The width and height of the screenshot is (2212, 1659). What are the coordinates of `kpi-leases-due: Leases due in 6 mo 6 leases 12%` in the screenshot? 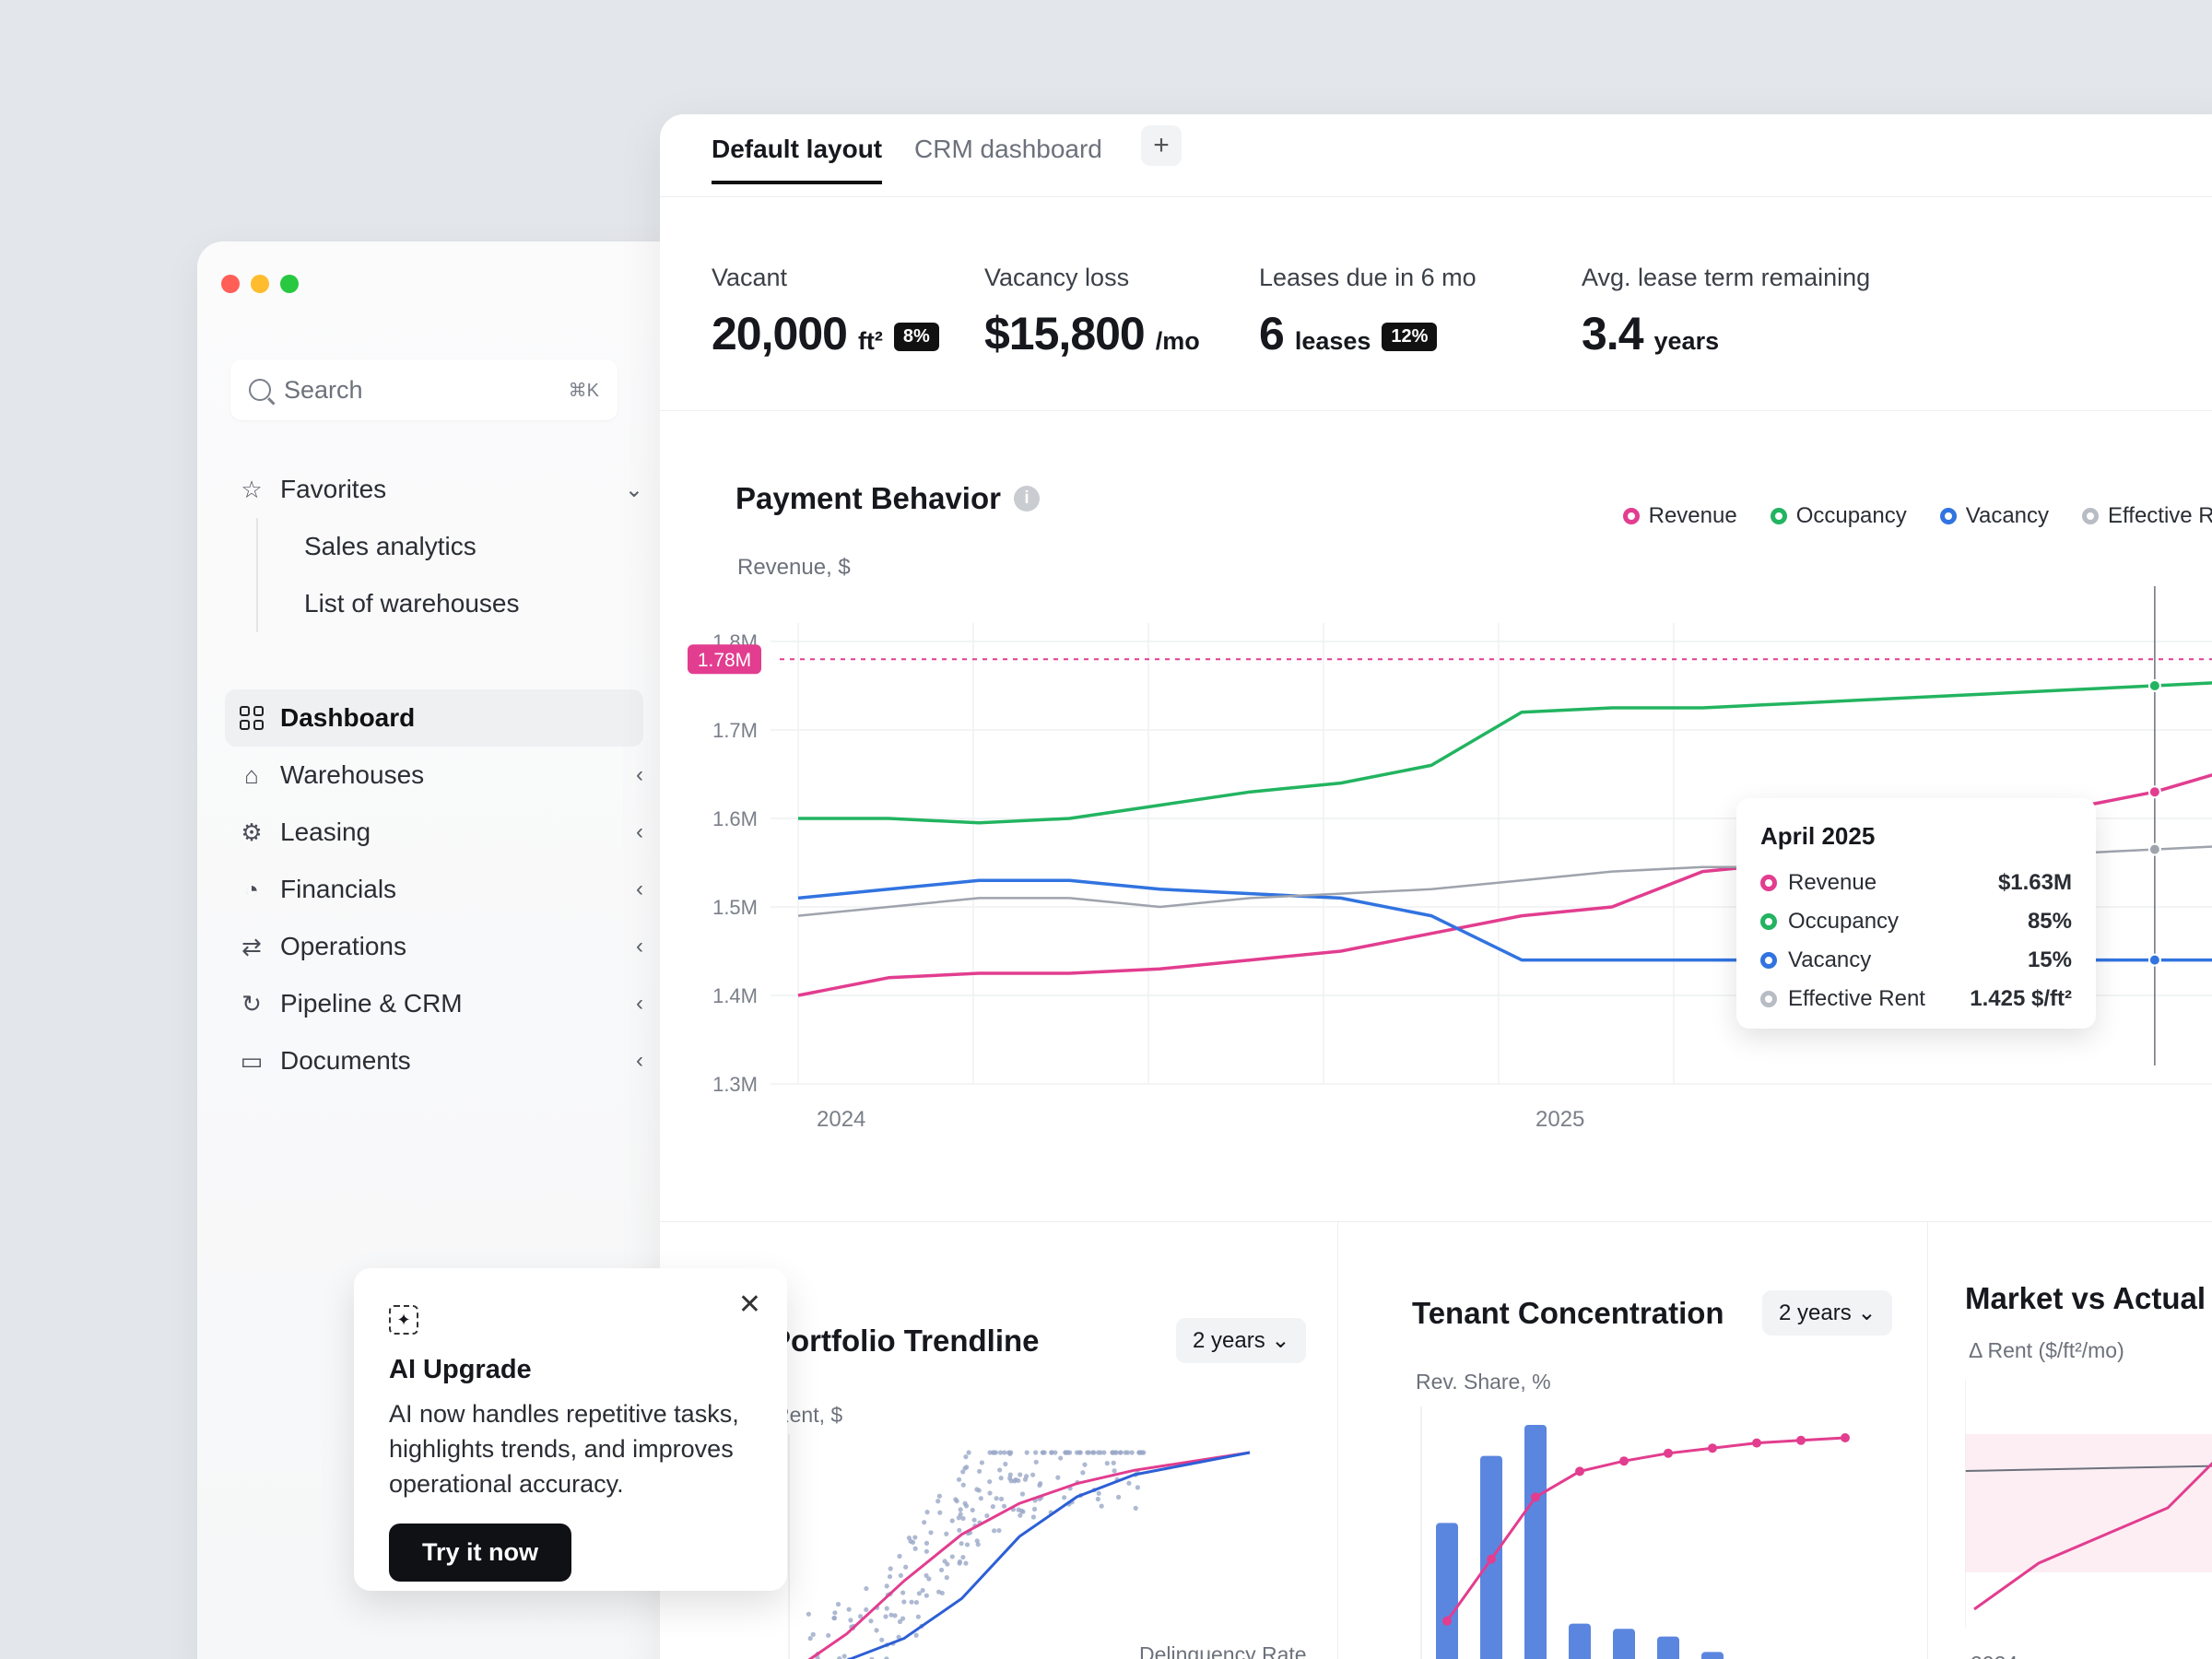 It's located at (1368, 312).